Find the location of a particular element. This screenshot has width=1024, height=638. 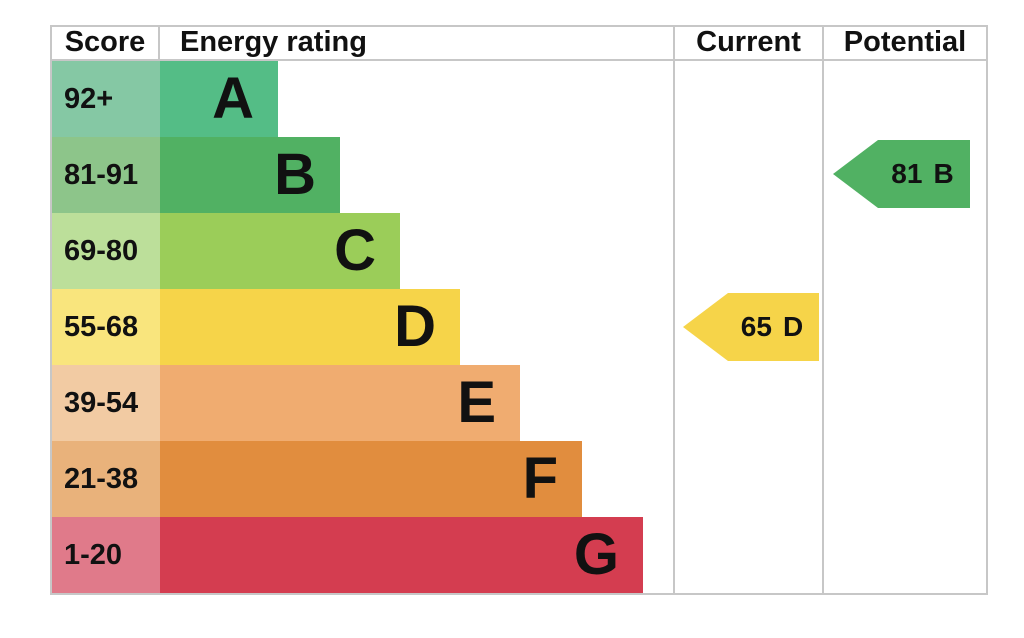

potential-band-letter: B is located at coordinates (943, 173).